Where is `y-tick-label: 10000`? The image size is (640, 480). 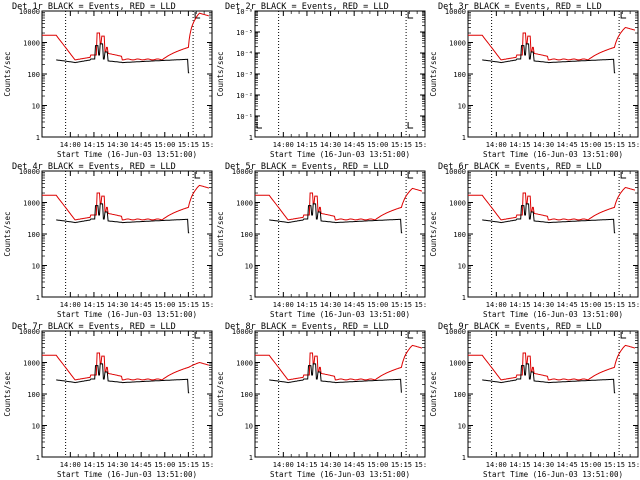 y-tick-label: 10000 is located at coordinates (242, 332).